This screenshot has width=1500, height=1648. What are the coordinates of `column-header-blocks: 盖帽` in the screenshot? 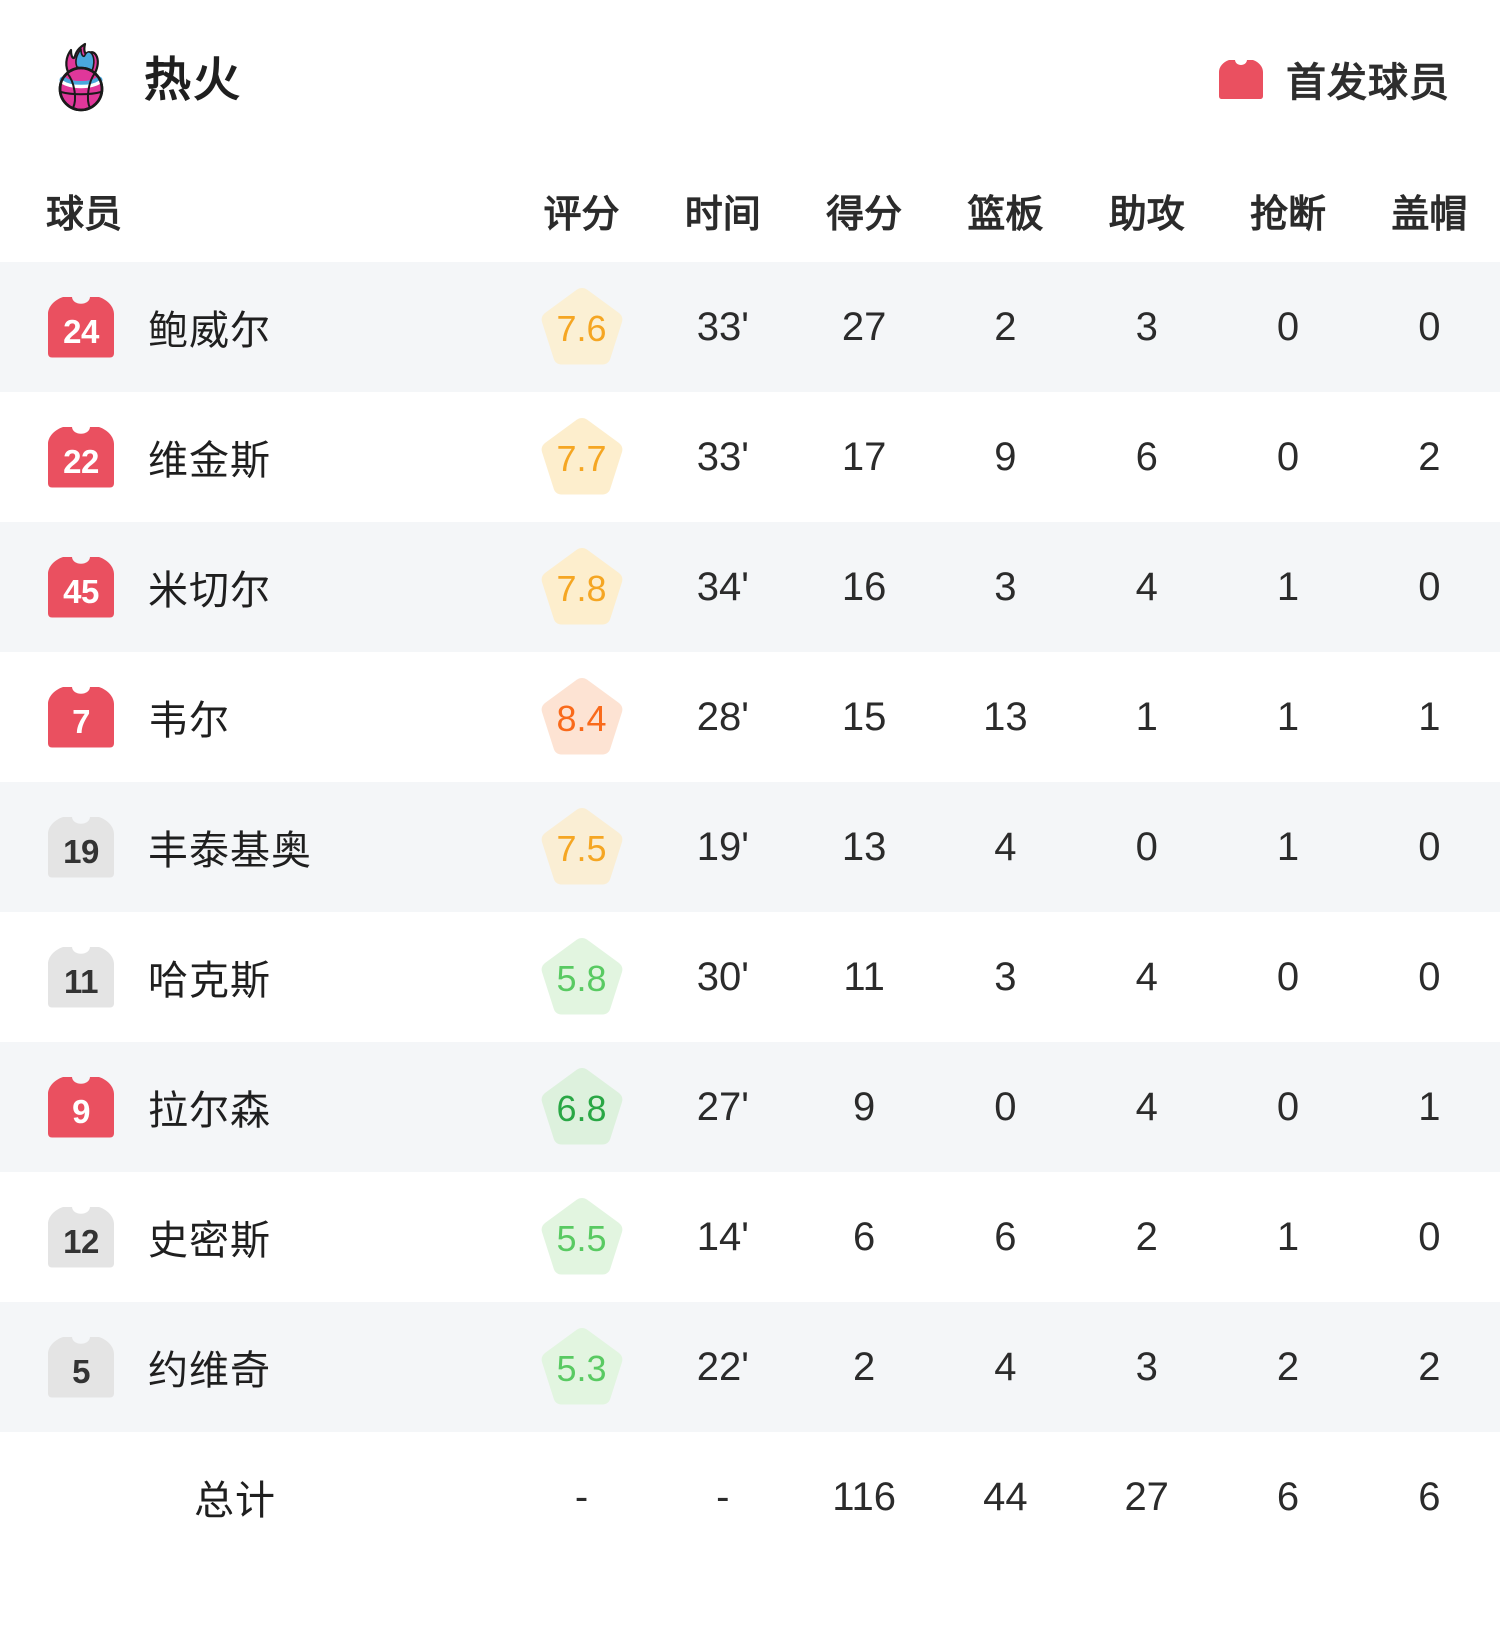 It's located at (1429, 210).